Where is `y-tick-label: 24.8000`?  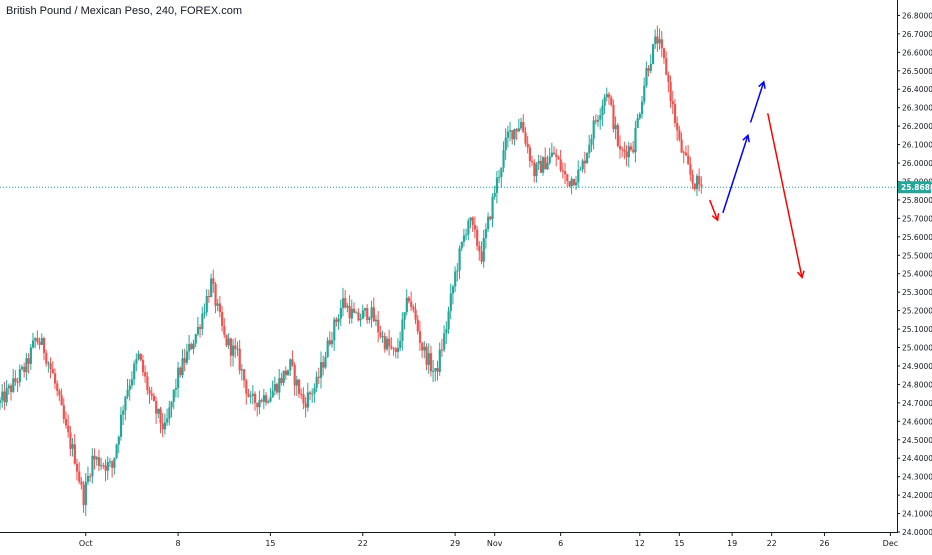
y-tick-label: 24.8000 is located at coordinates (917, 384).